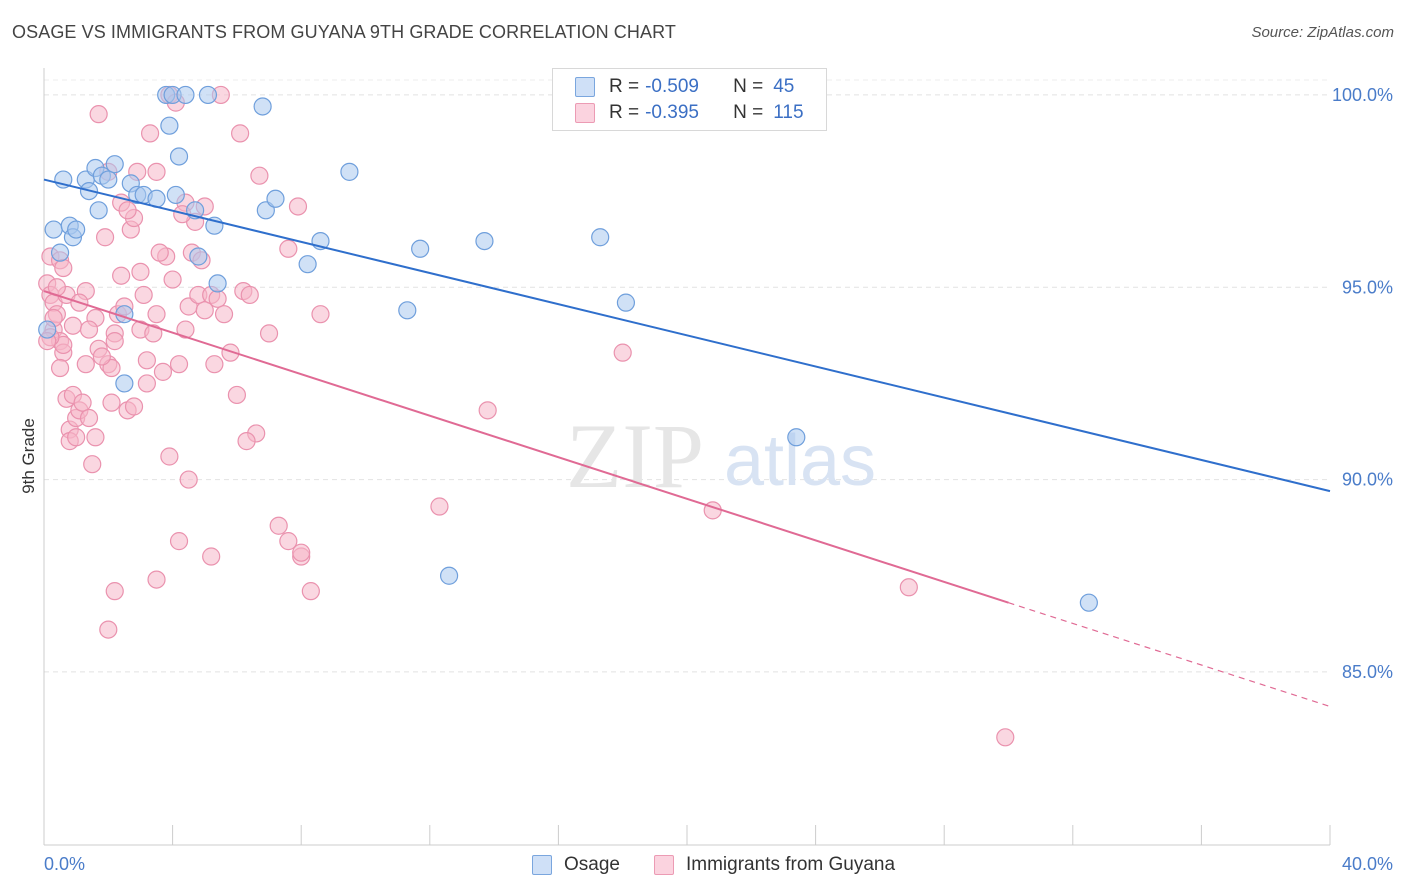  I want to click on legend-n-value: 45, so click(784, 86).